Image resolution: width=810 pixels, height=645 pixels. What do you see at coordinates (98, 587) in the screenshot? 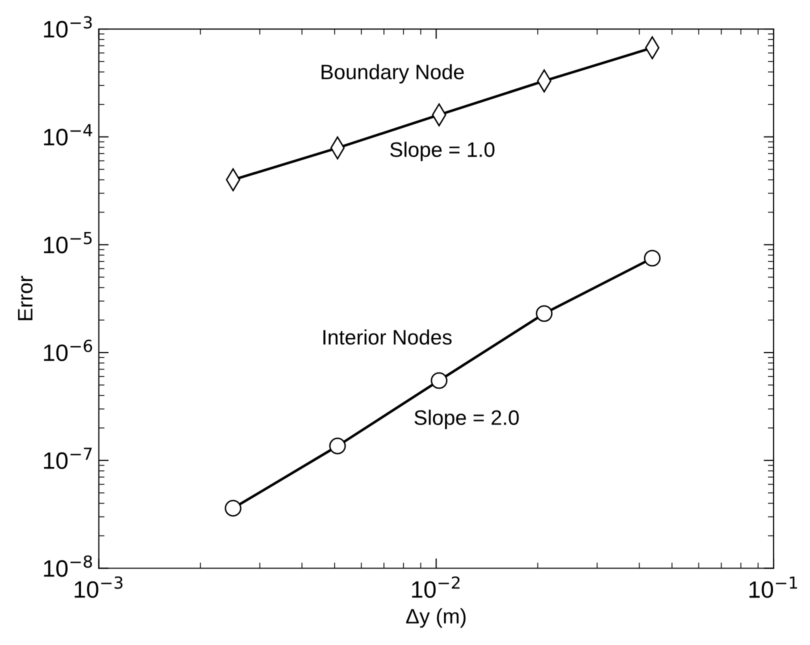
I see `x-tick-label: 10$^{−3}$` at bounding box center [98, 587].